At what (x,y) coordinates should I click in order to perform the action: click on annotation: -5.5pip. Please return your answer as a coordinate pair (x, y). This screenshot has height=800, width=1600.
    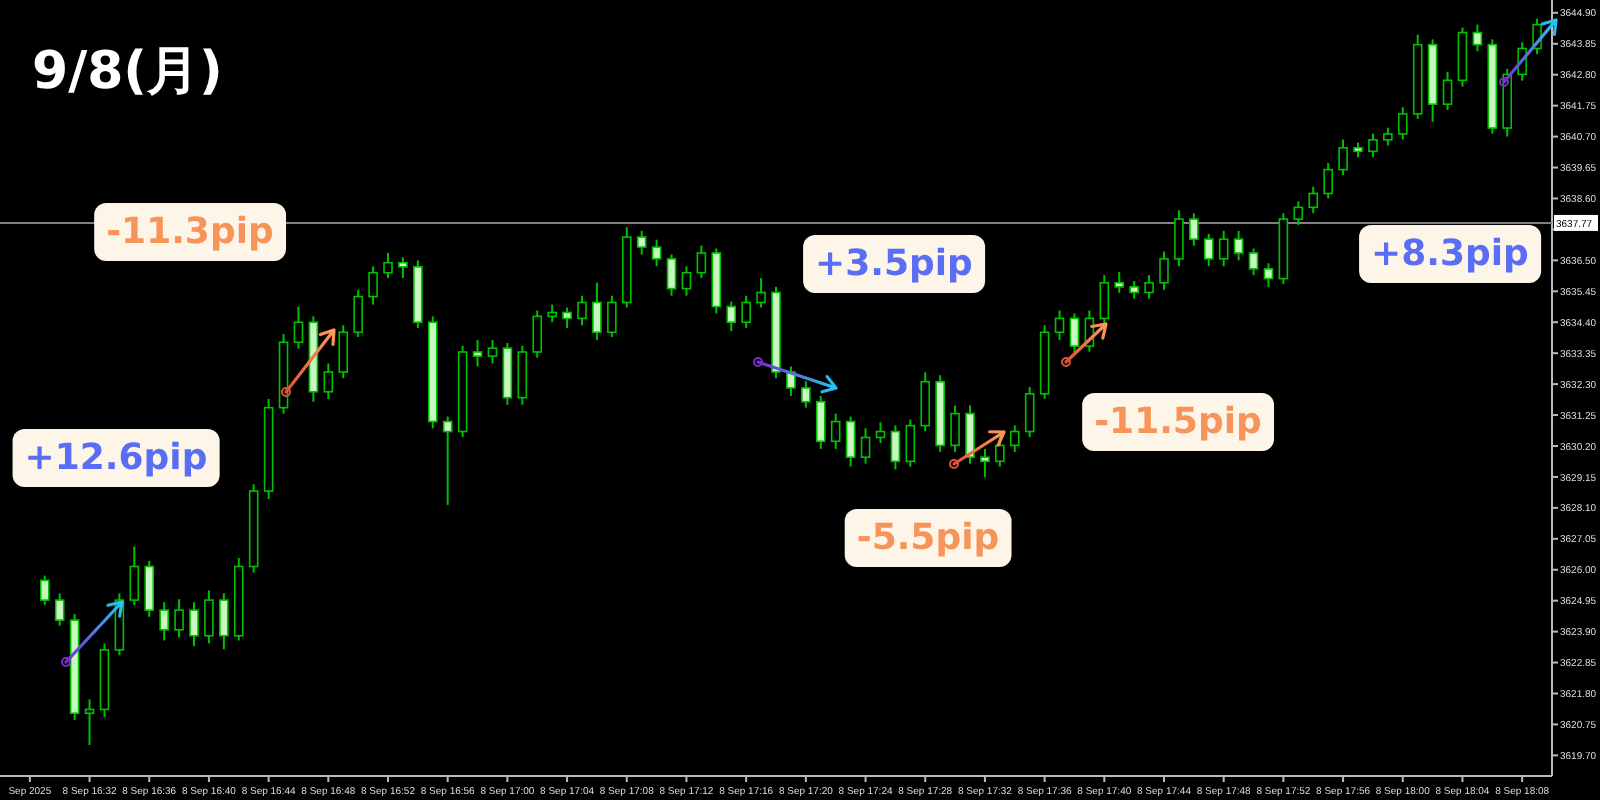
    Looking at the image, I should click on (928, 538).